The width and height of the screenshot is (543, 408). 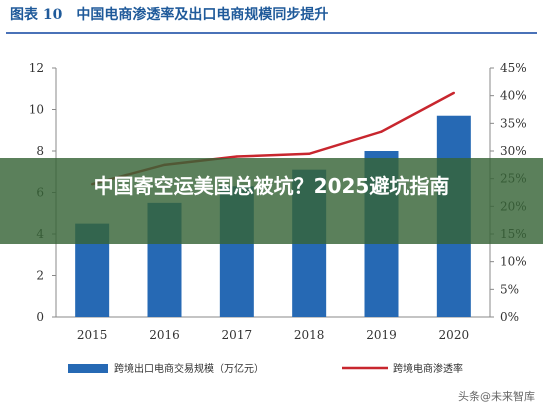 What do you see at coordinates (509, 317) in the screenshot?
I see `y-right-tick-label: 0%` at bounding box center [509, 317].